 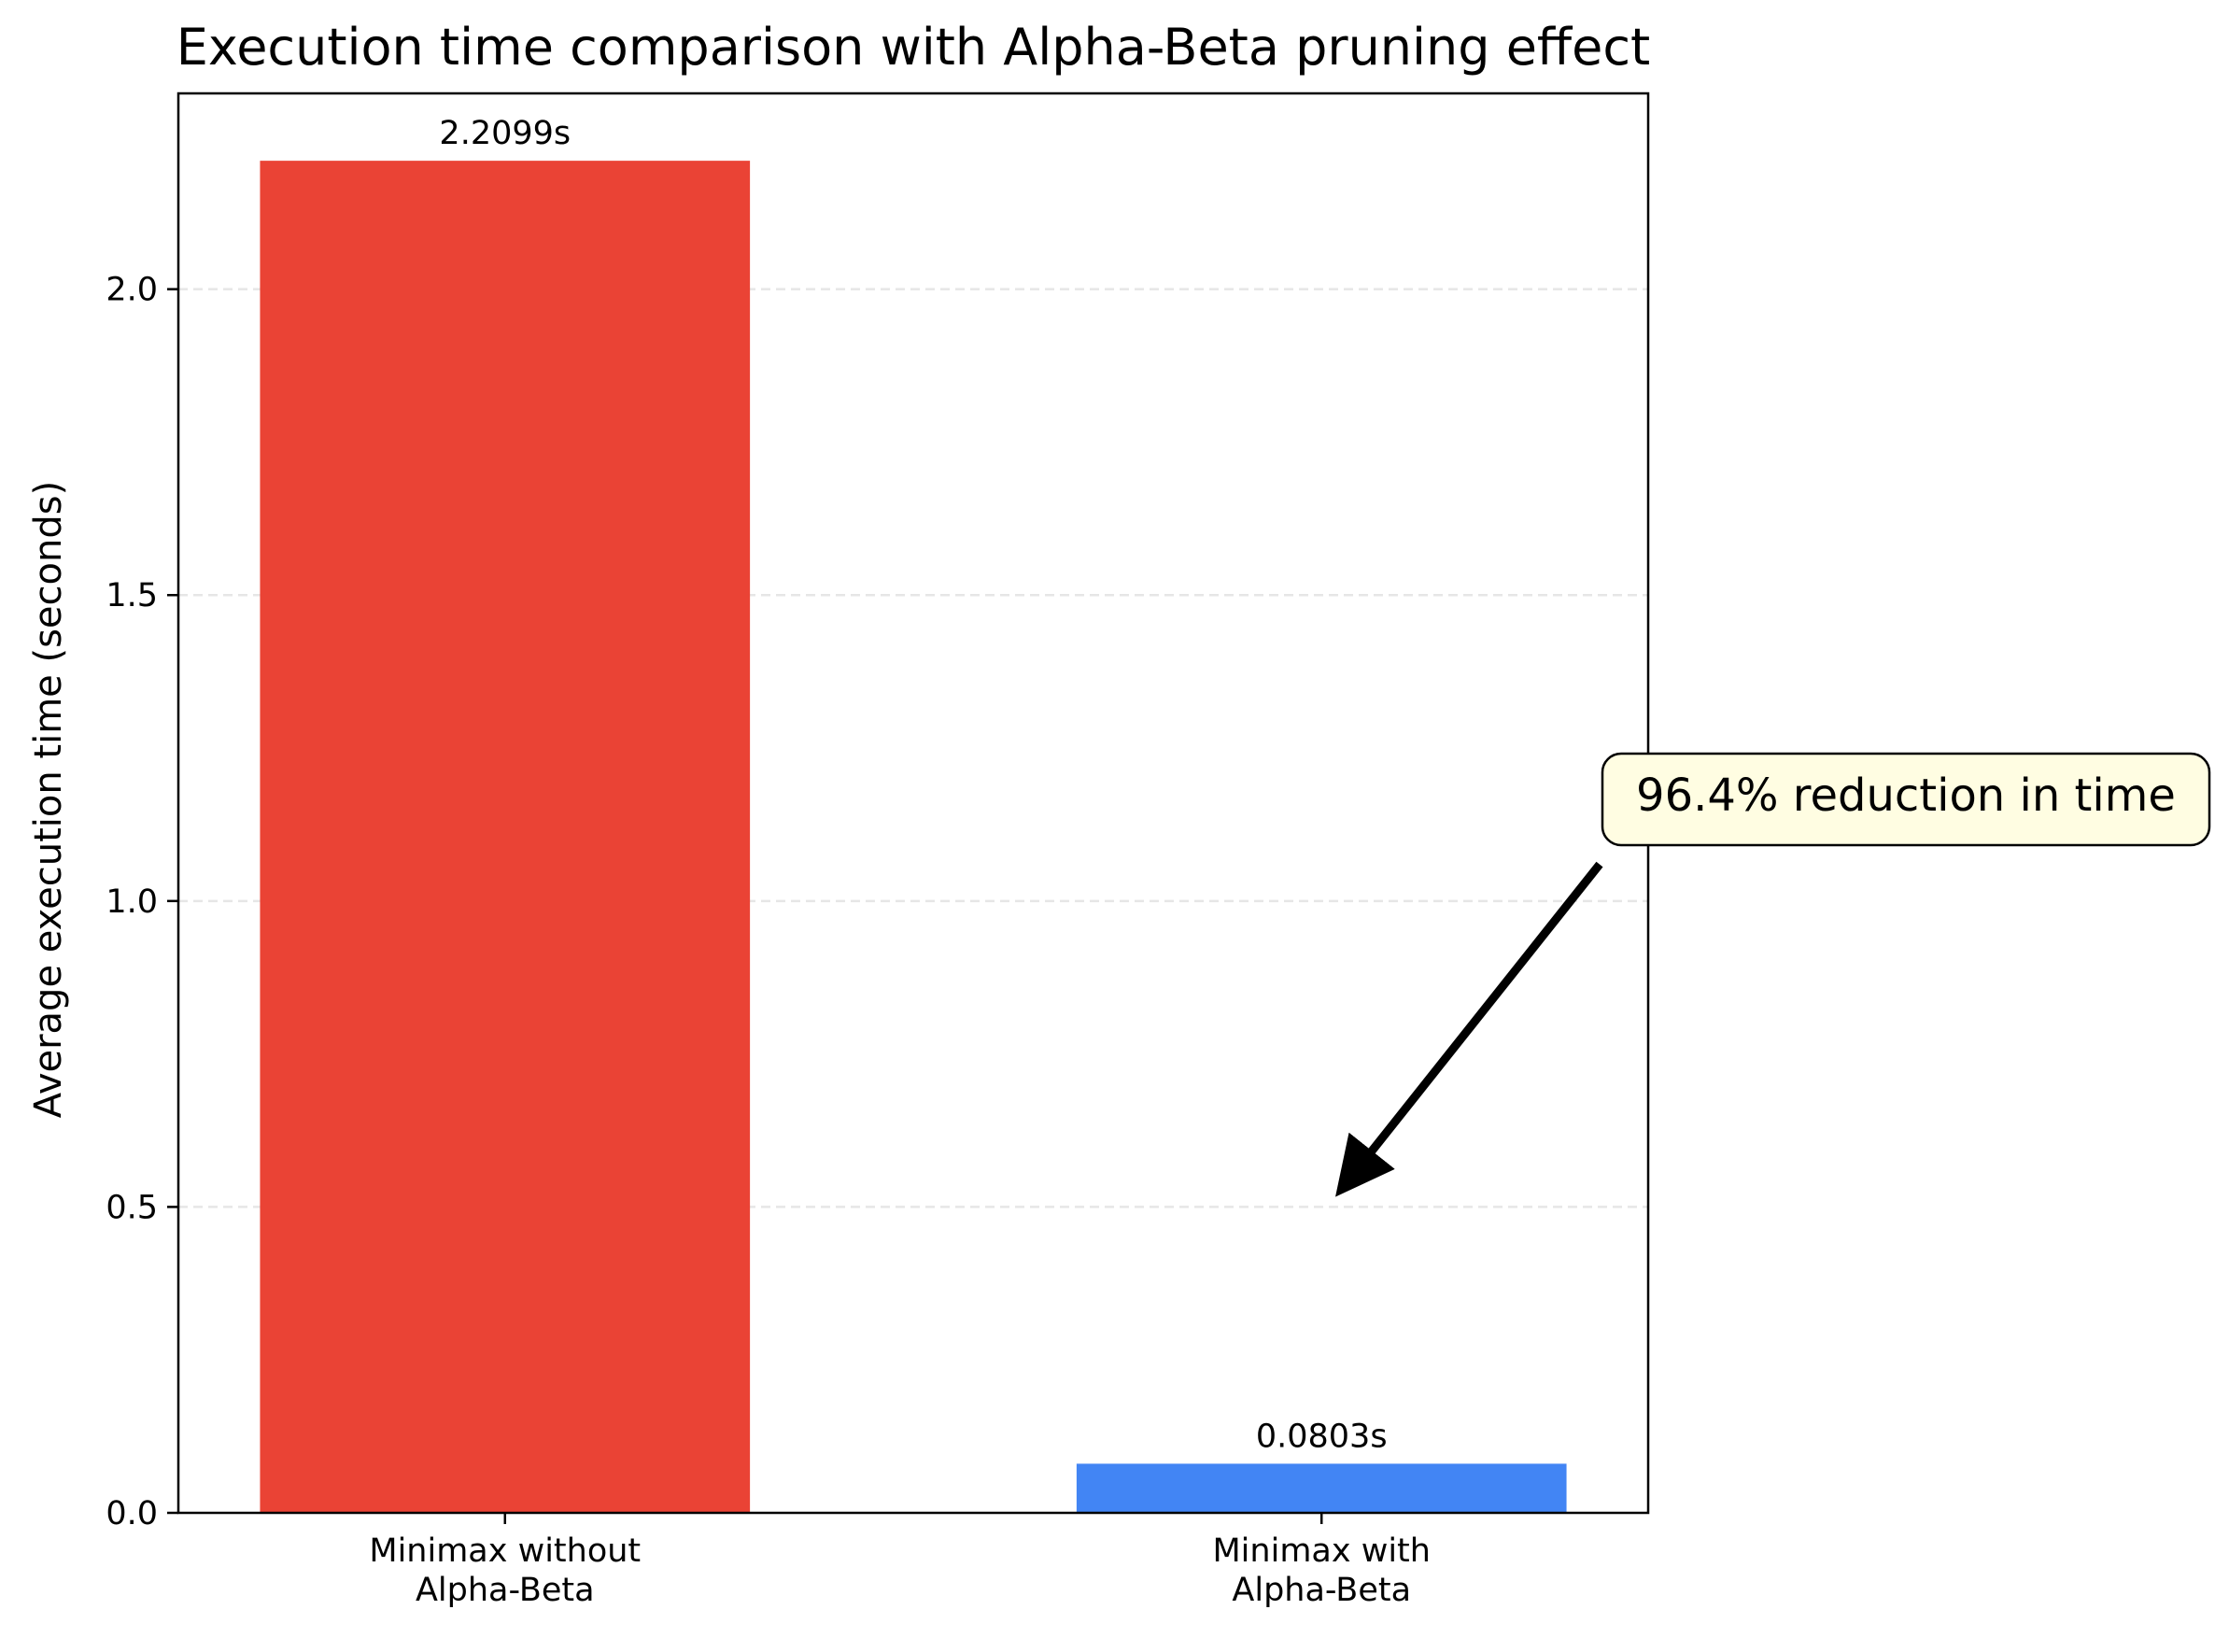 What do you see at coordinates (505, 1570) in the screenshot?
I see `x-tick-label: Minimax without Alpha-Beta` at bounding box center [505, 1570].